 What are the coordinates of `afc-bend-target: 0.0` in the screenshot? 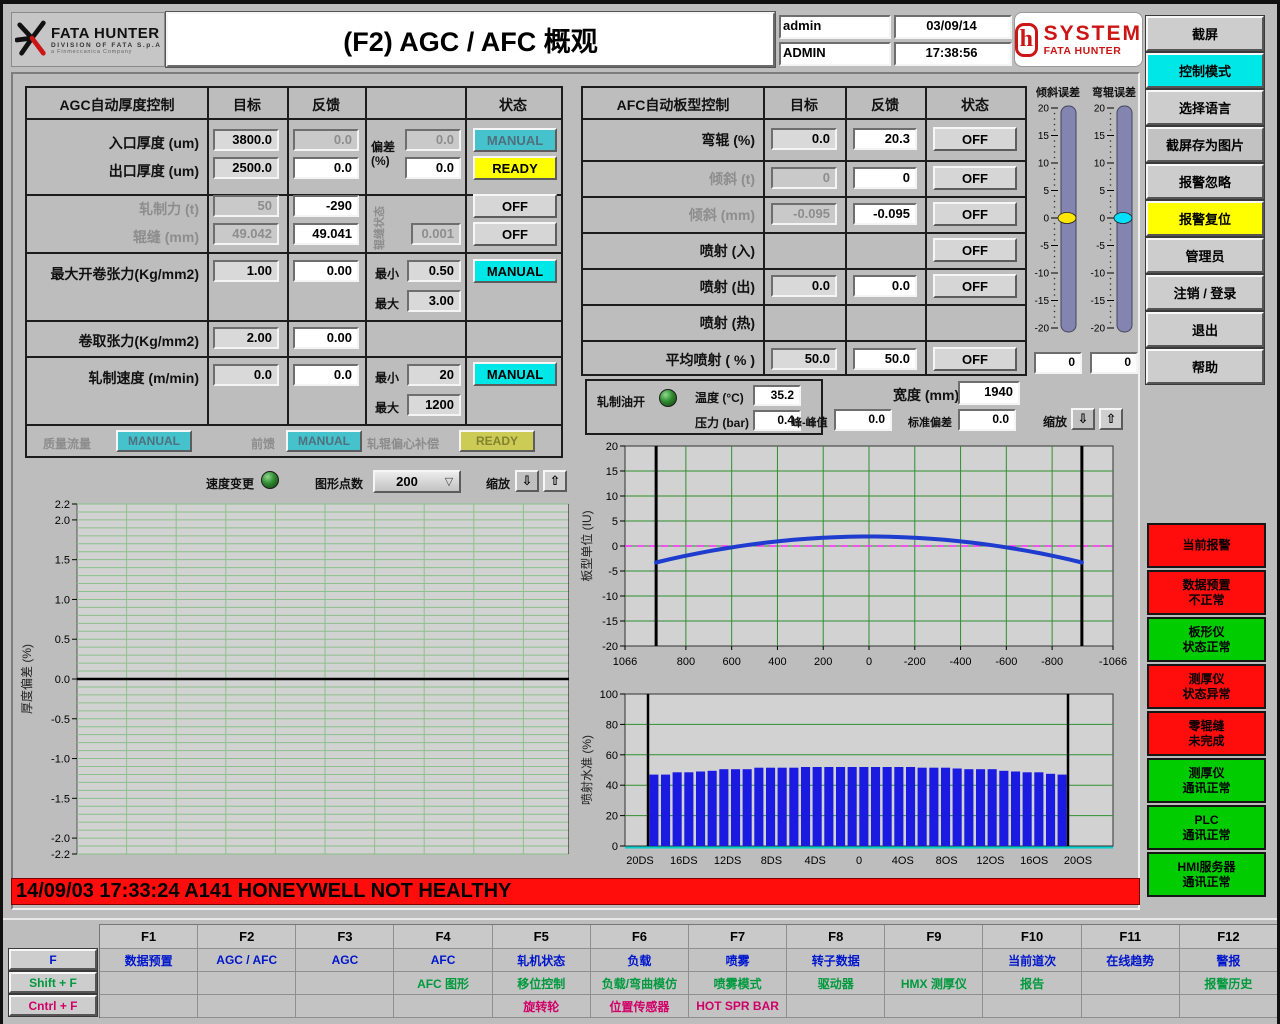 It's located at (804, 139).